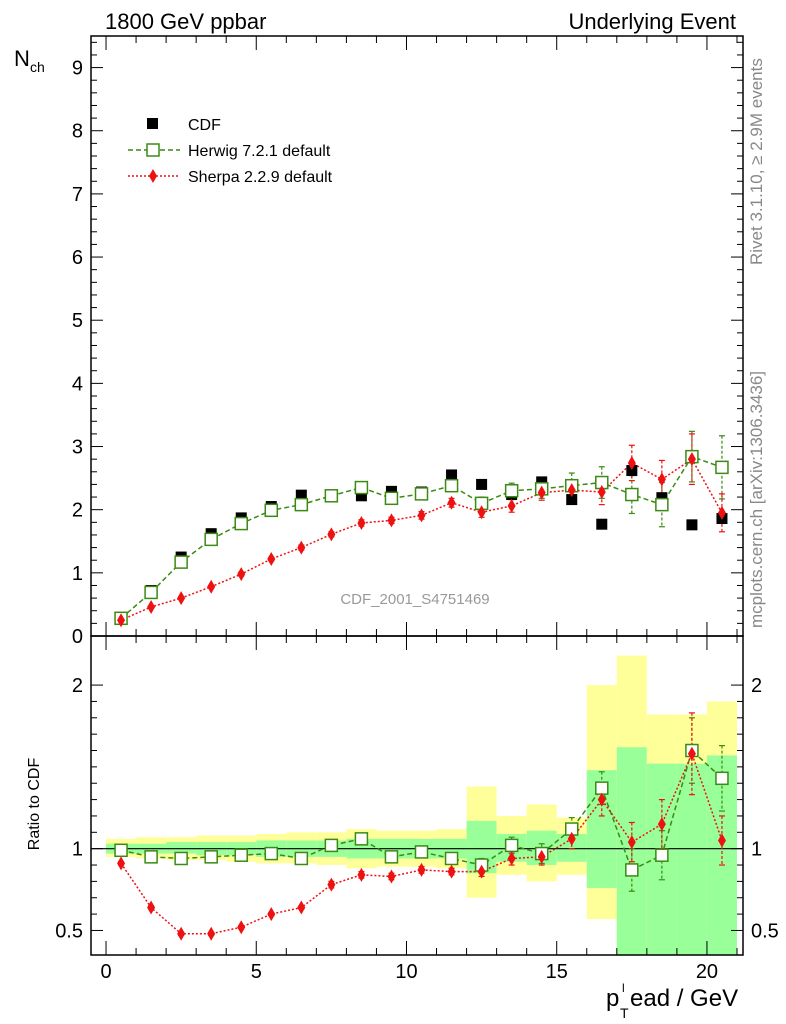 This screenshot has width=786, height=1024. I want to click on legend-cdf-label: CDF, so click(204, 125).